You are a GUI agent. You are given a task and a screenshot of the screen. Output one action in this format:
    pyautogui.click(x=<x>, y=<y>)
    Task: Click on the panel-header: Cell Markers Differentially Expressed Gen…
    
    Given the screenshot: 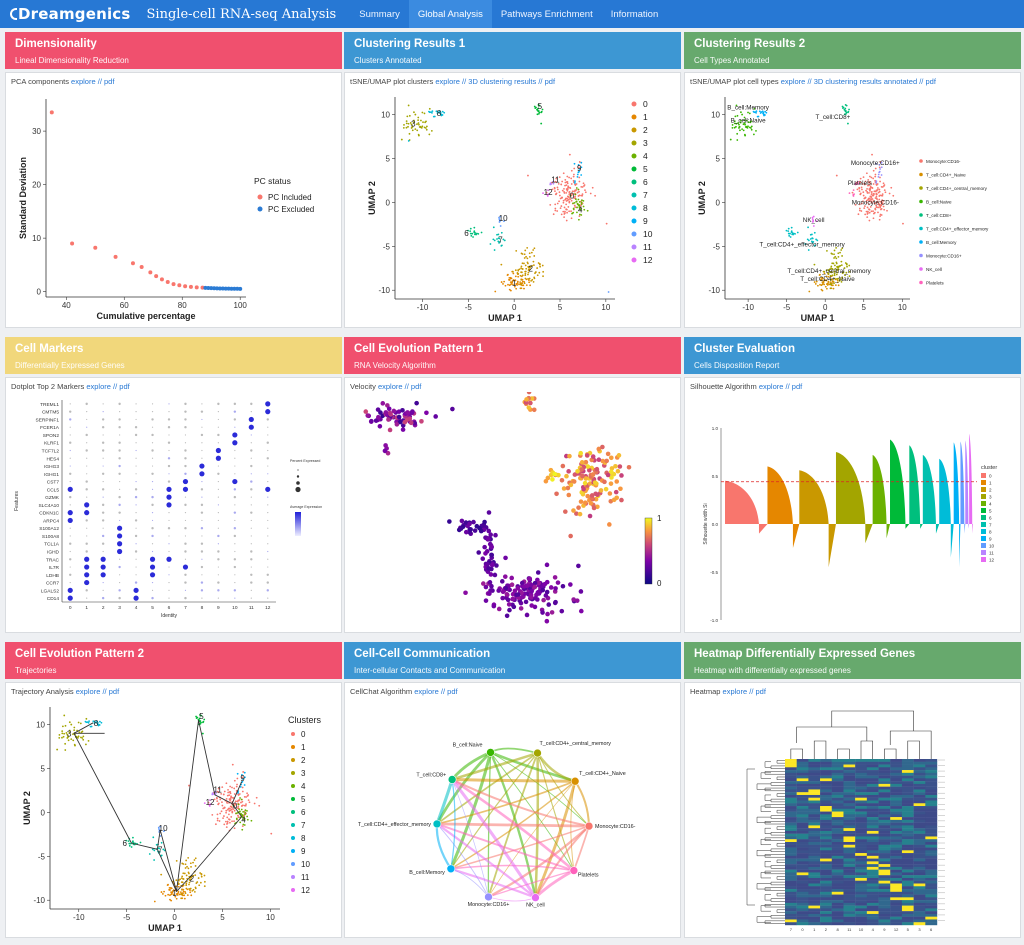 What is the action you would take?
    pyautogui.click(x=173, y=355)
    